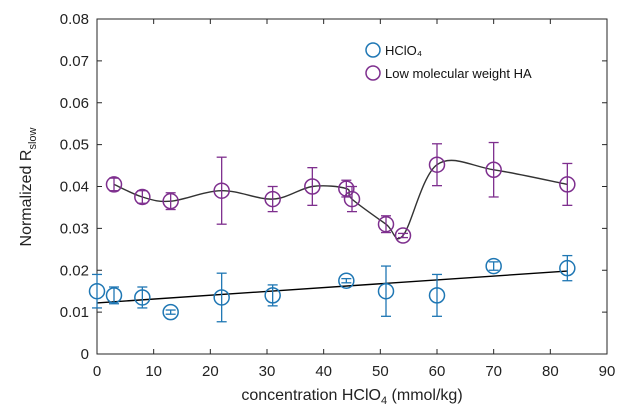 The width and height of the screenshot is (619, 405). I want to click on x-tick-label: 40, so click(323, 371).